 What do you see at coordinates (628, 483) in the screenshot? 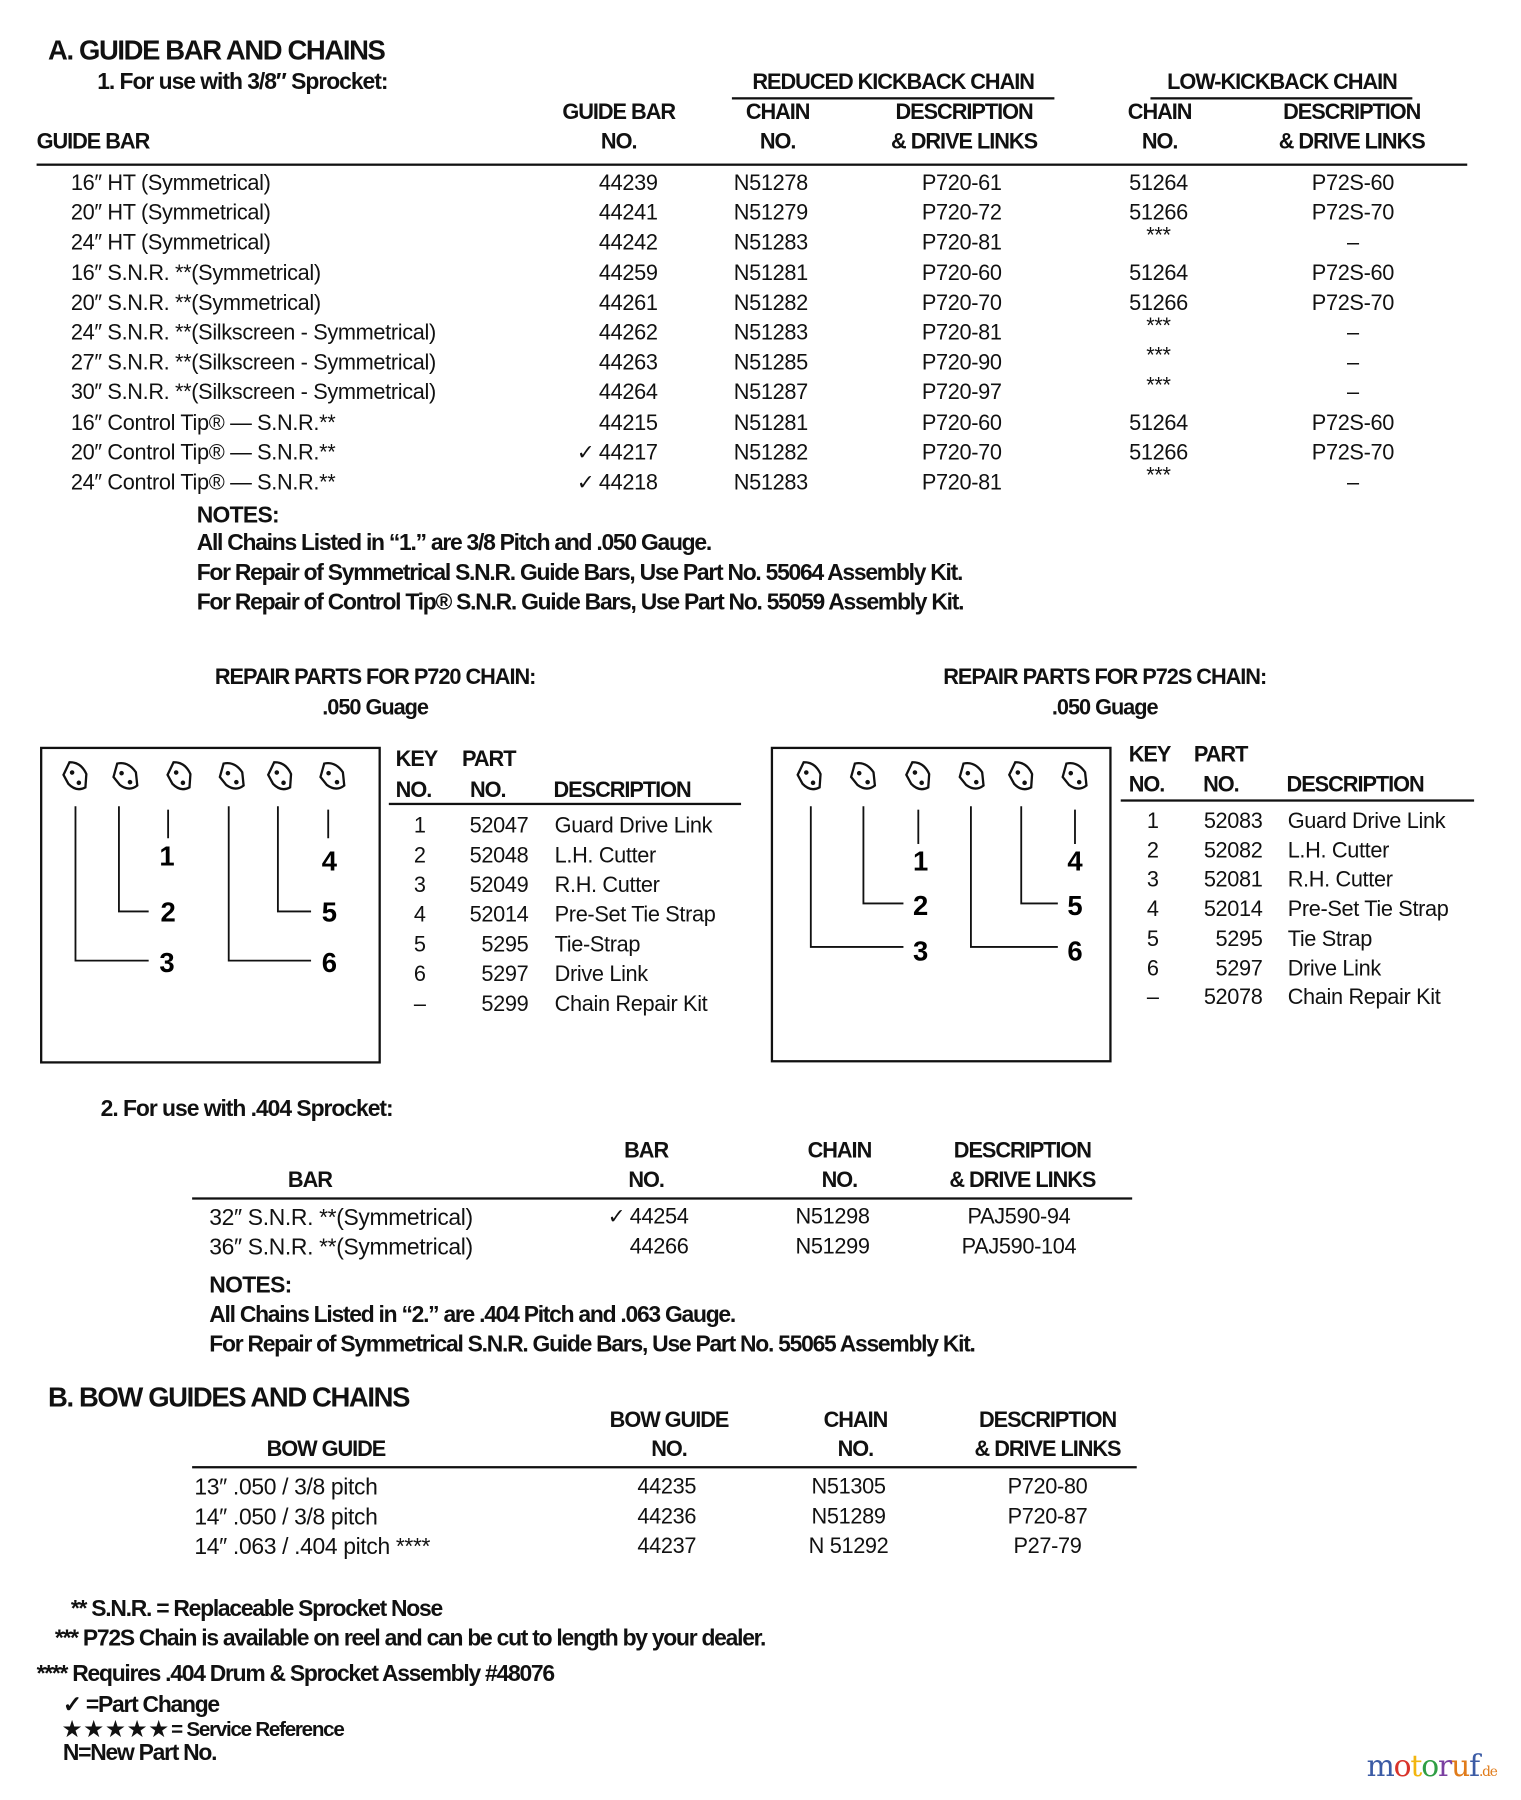
I see `guide-bar-no: 44218` at bounding box center [628, 483].